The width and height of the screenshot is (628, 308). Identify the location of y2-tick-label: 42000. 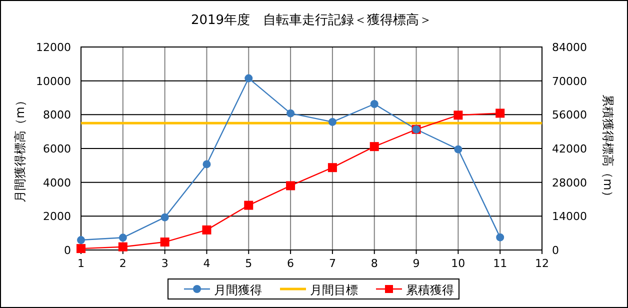
(569, 149).